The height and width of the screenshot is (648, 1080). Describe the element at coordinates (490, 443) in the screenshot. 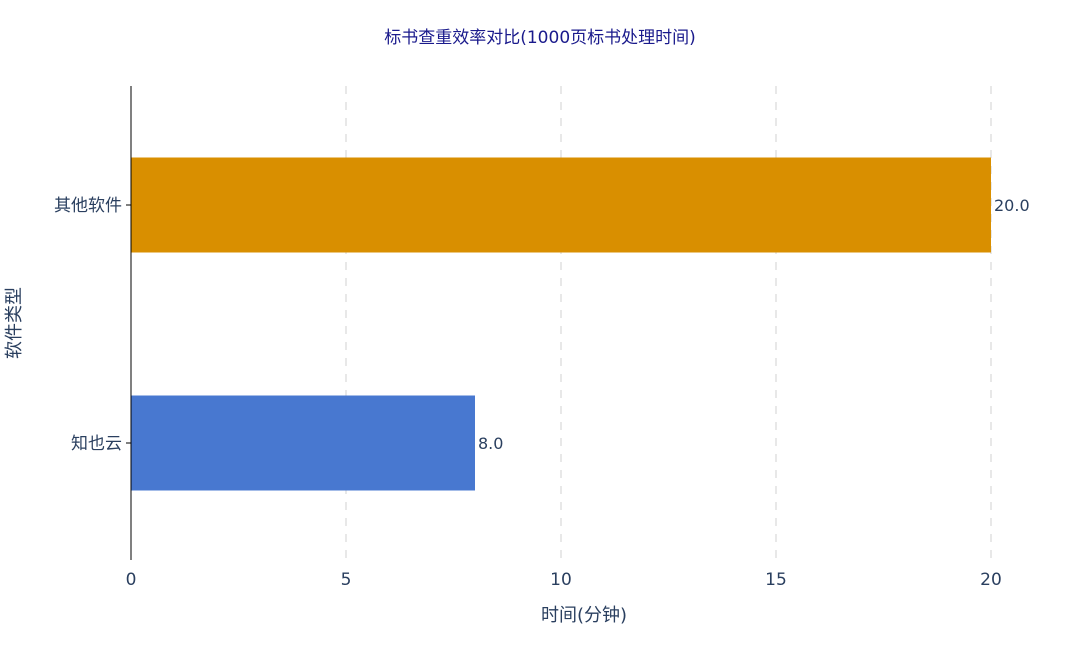

I see `data-label: 8.0` at that location.